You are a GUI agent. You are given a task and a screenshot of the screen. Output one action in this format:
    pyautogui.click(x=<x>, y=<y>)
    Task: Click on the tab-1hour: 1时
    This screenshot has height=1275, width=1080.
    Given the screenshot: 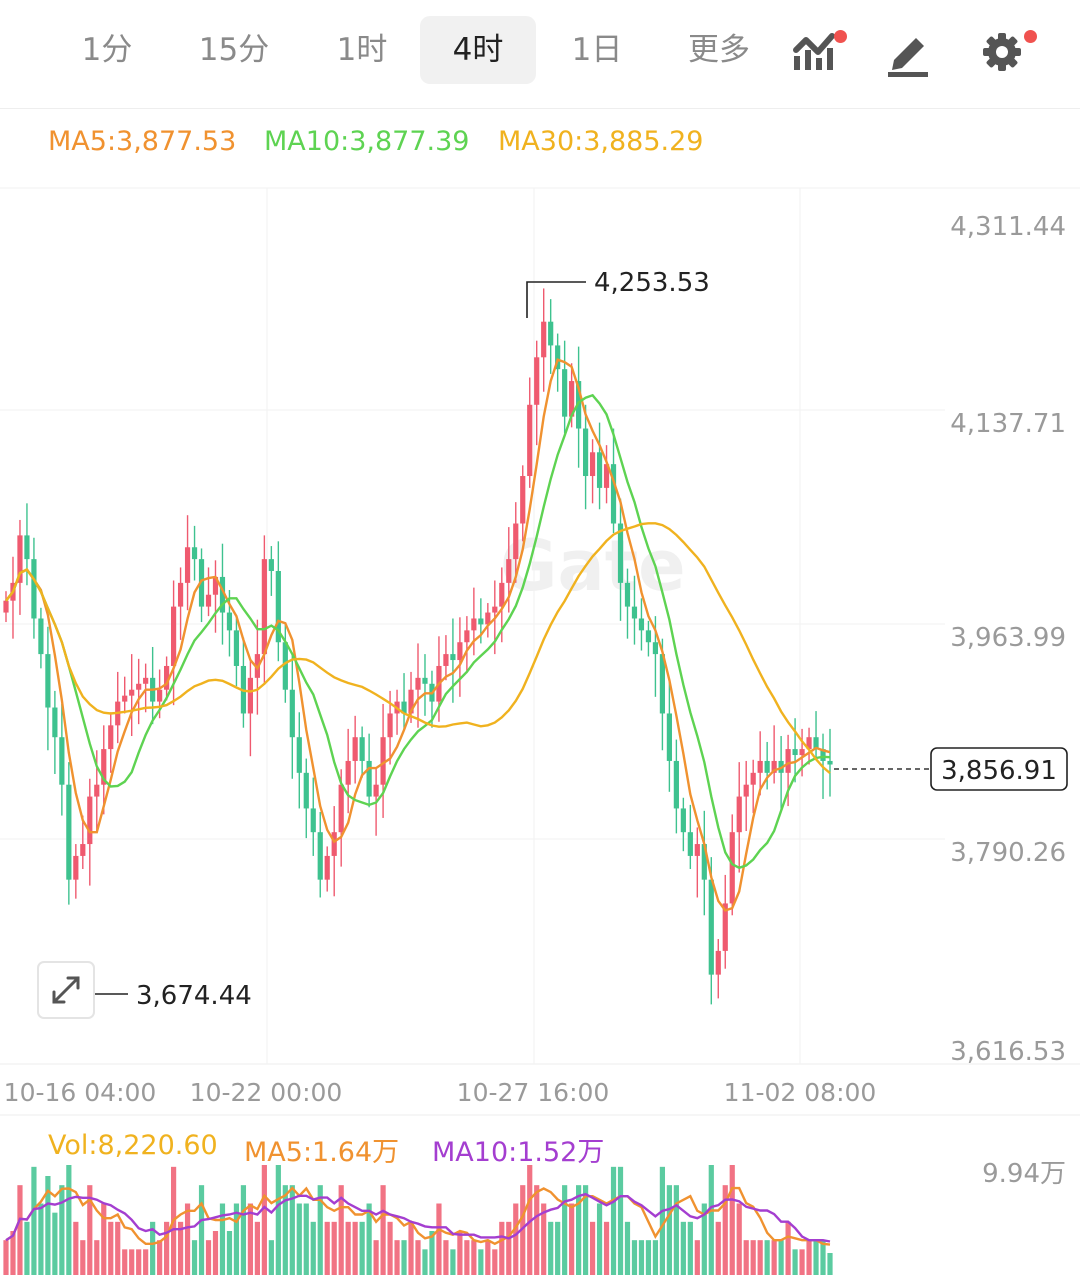 What is the action you would take?
    pyautogui.click(x=362, y=50)
    